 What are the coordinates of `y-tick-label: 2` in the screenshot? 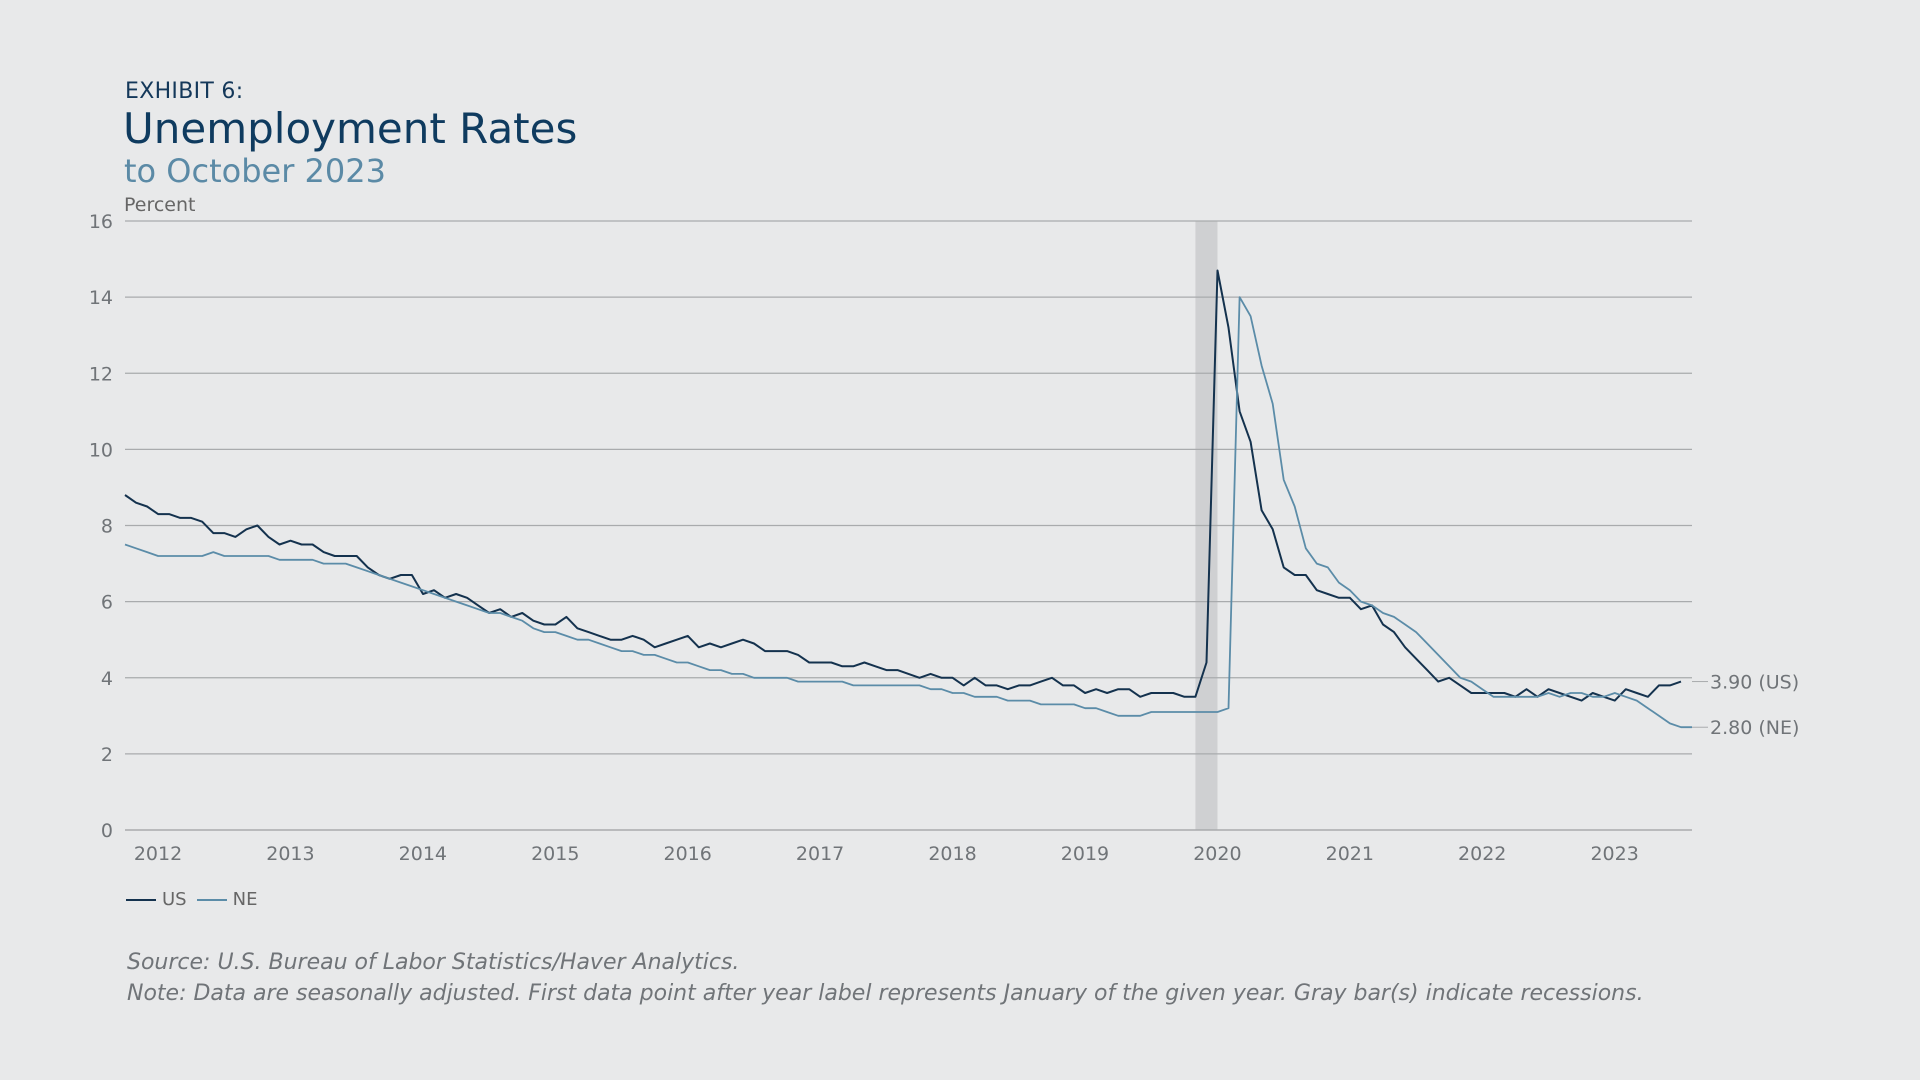 It's located at (107, 755).